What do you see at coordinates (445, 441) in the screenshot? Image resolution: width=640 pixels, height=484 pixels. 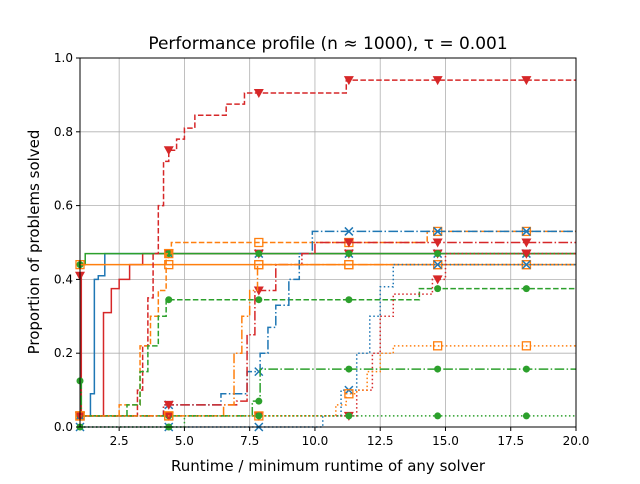 I see `x-tick-label: 15.0` at bounding box center [445, 441].